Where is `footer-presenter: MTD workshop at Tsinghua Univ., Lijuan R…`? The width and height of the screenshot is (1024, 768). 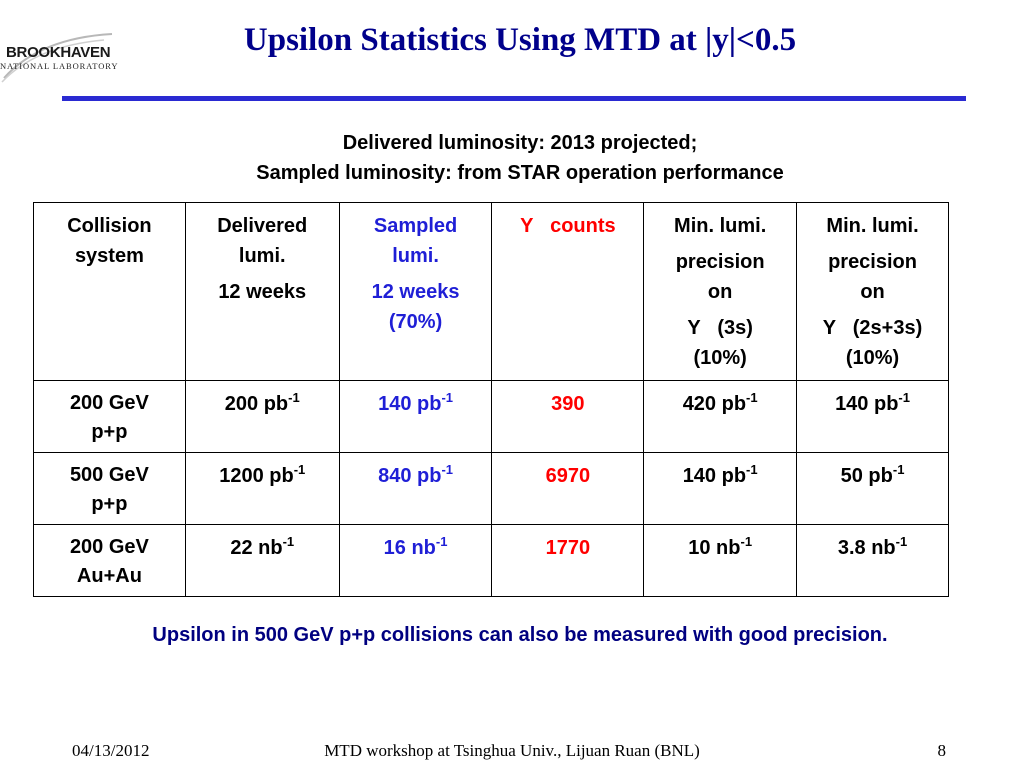 footer-presenter: MTD workshop at Tsinghua Univ., Lijuan R… is located at coordinates (512, 750).